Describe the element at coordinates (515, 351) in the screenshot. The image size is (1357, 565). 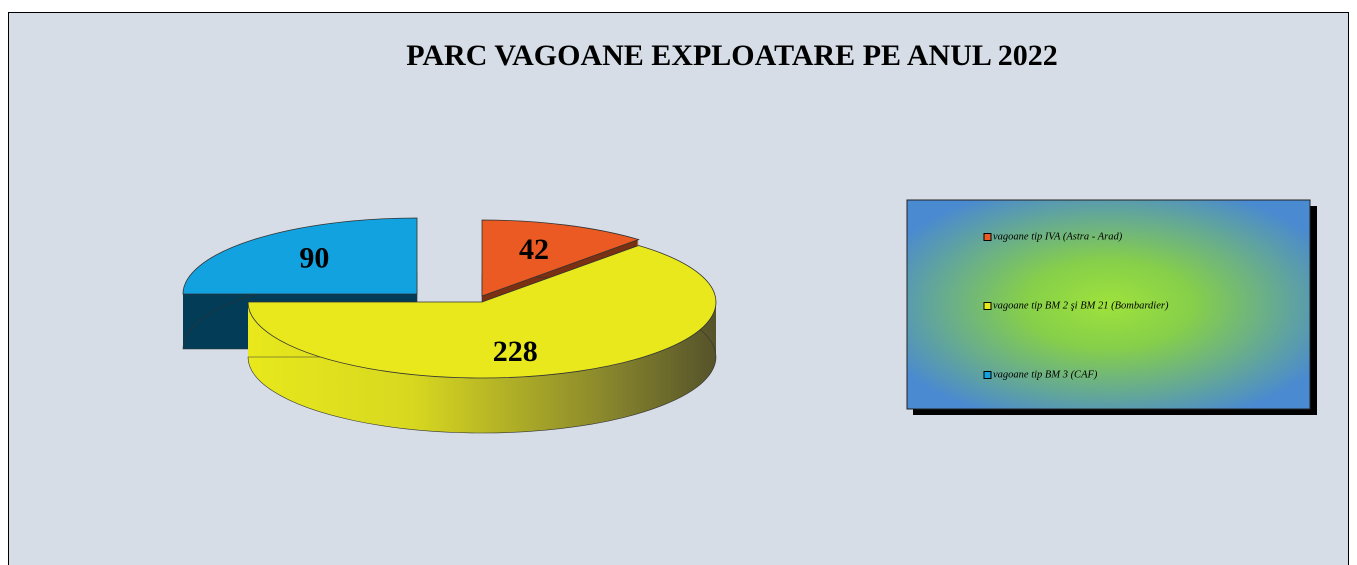
I see `data-label: 228` at that location.